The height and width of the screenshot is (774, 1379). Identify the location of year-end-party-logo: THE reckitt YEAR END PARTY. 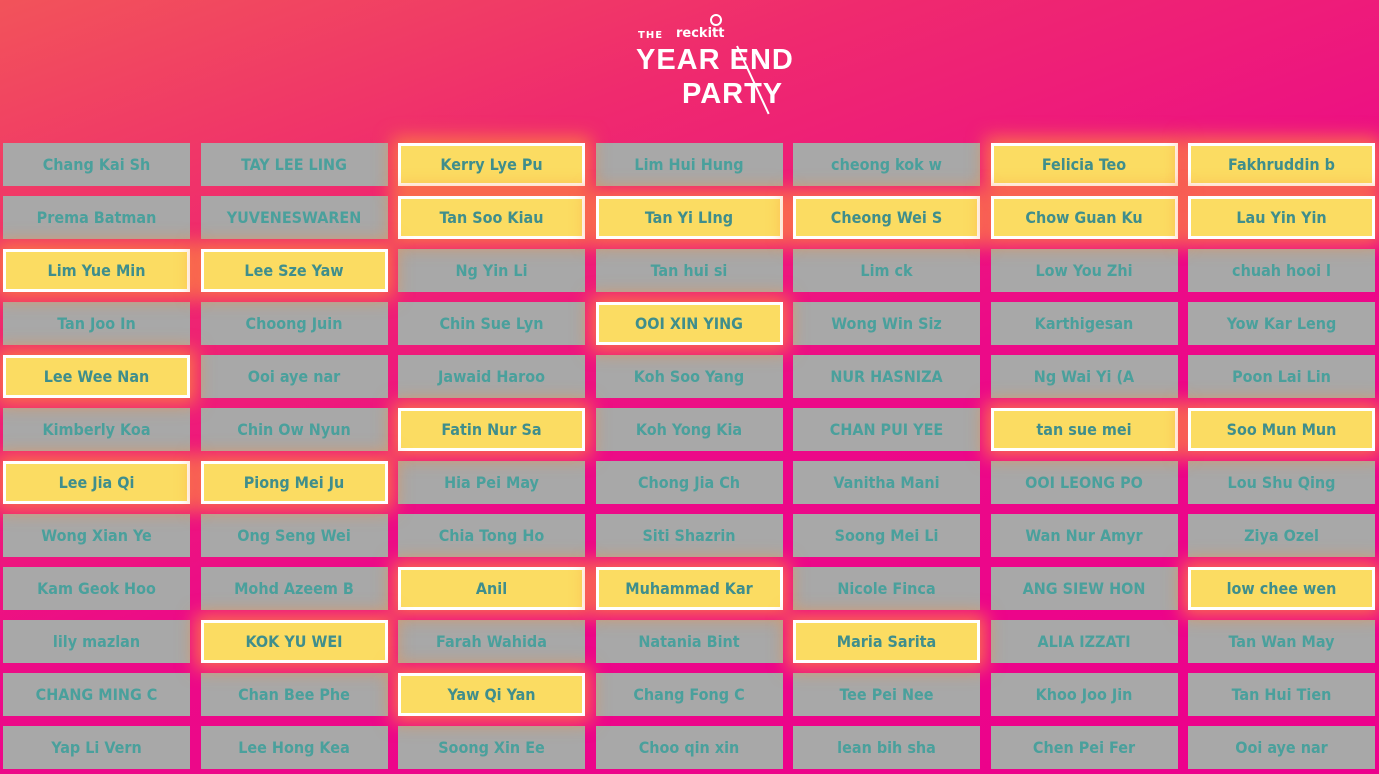
(741, 66).